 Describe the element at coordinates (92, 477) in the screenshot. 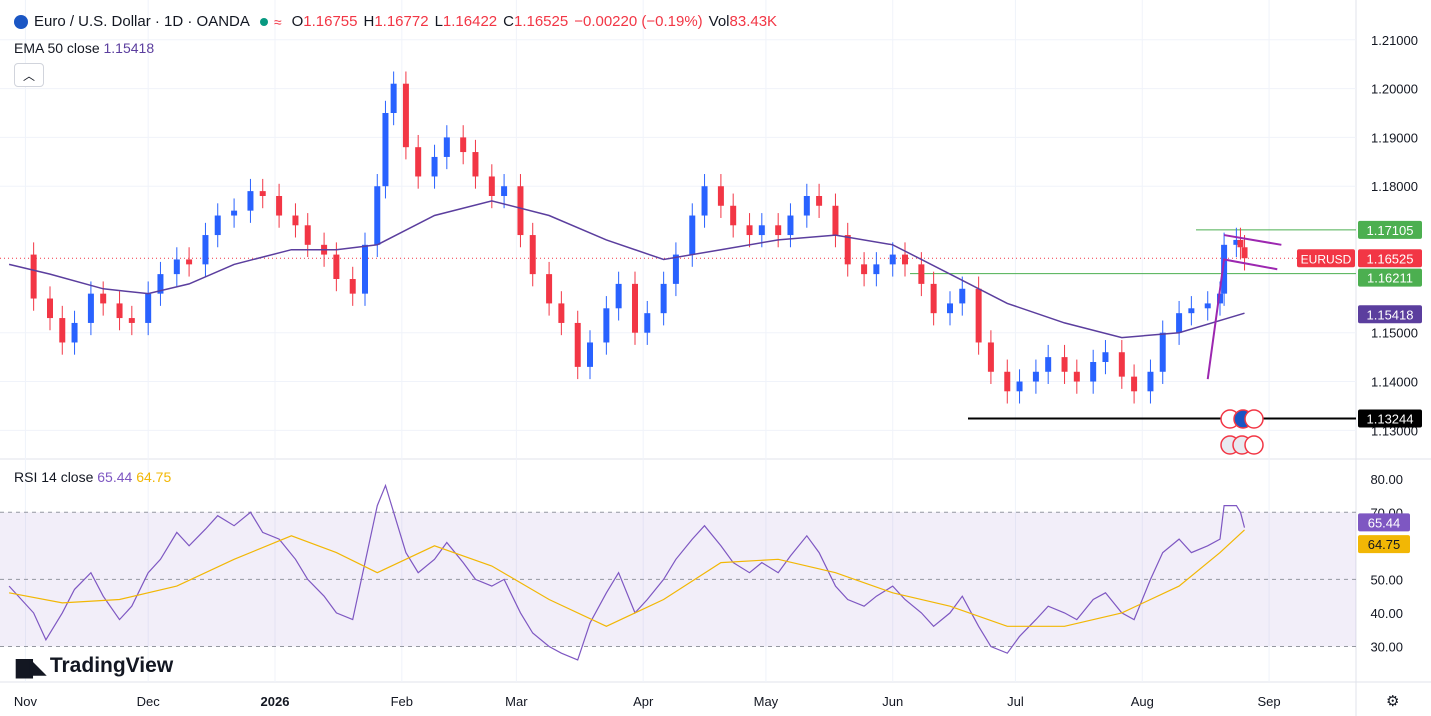

I see `rsi-legend: RSI 14 close 65.44 64.75` at that location.